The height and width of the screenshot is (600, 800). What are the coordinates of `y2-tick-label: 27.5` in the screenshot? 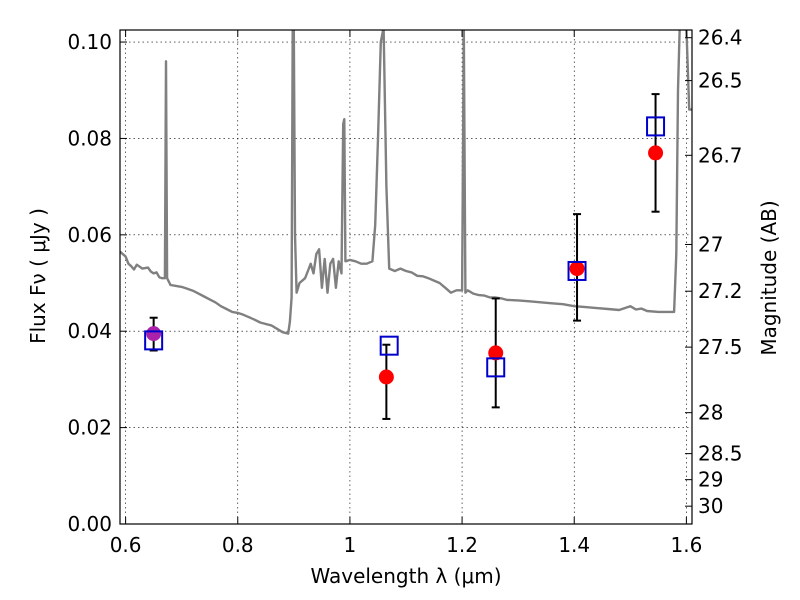 It's located at (720, 347).